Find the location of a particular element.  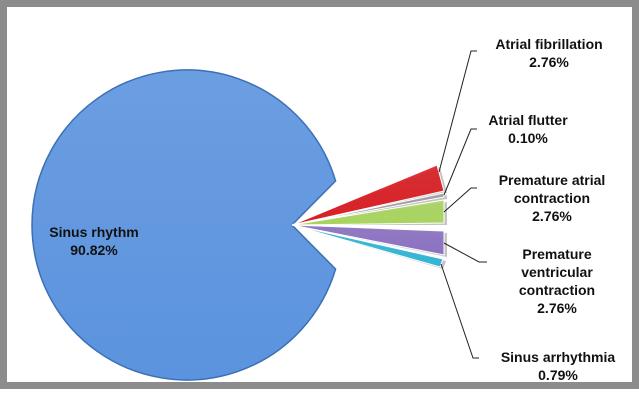

data-label-atrial-fibrillation: Atrial fibrillation 2.76% is located at coordinates (548, 53).